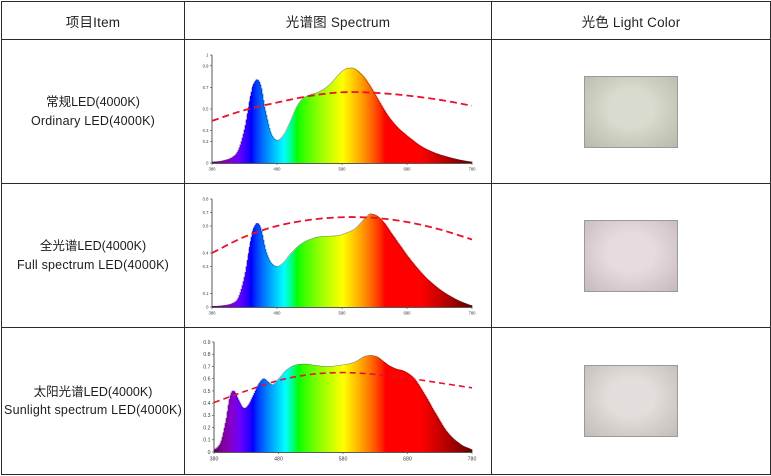  Describe the element at coordinates (93, 264) in the screenshot. I see `item-label-en: Full spectrum LED(4000K)` at that location.